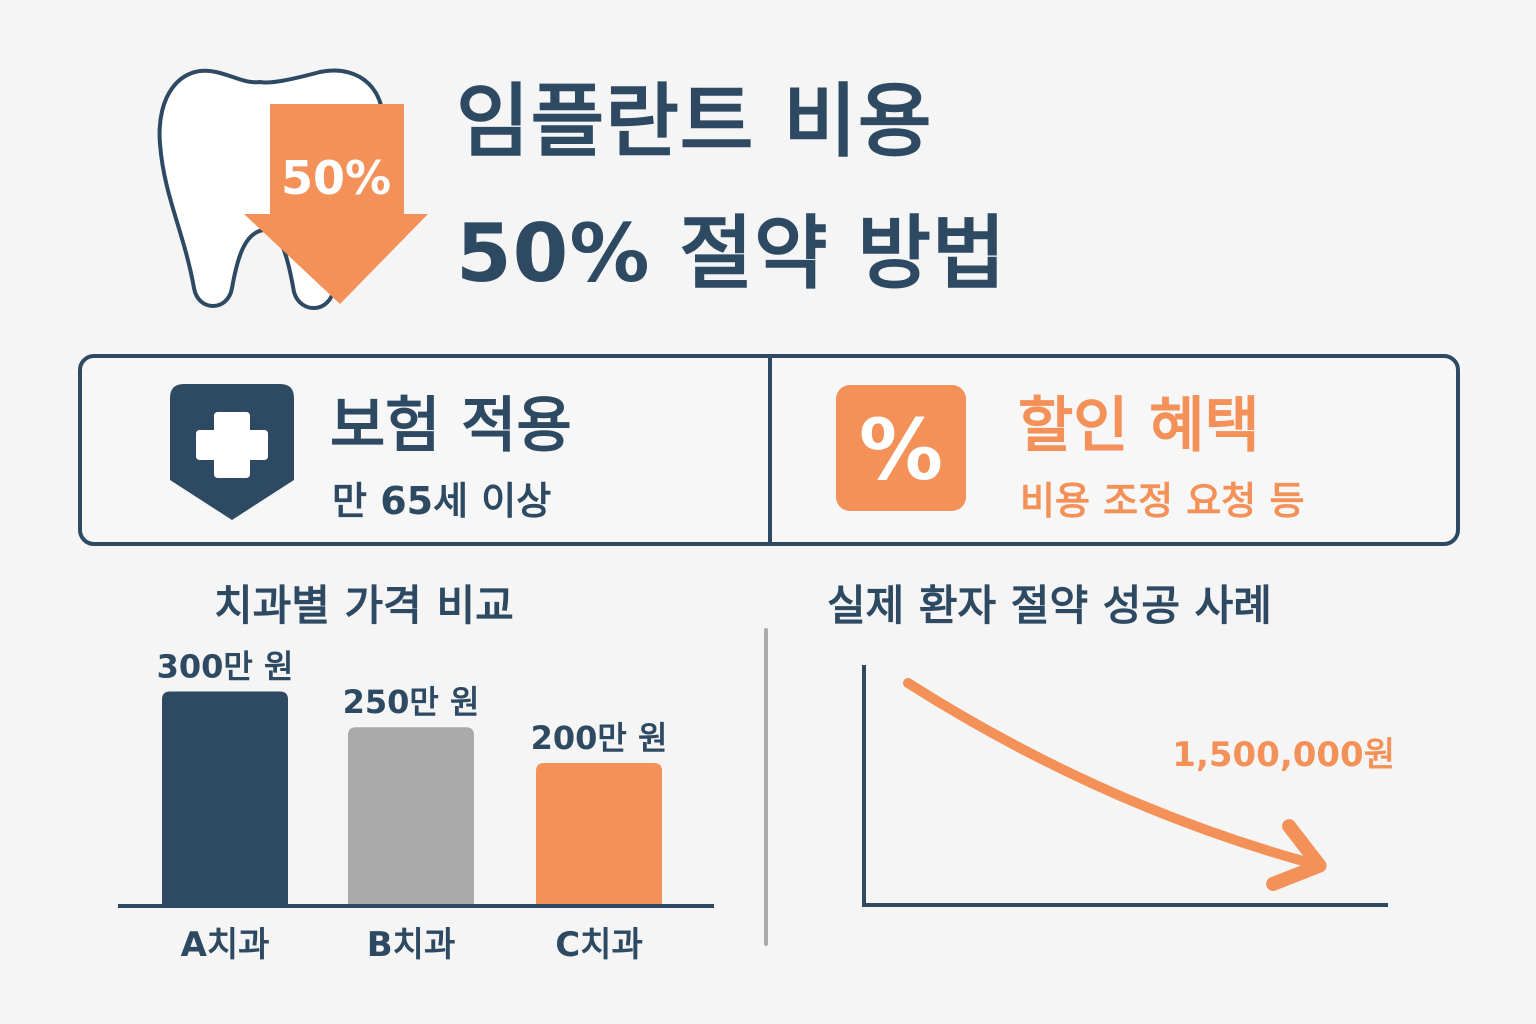 The image size is (1536, 1024). I want to click on discount-badge: 50%, so click(336, 178).